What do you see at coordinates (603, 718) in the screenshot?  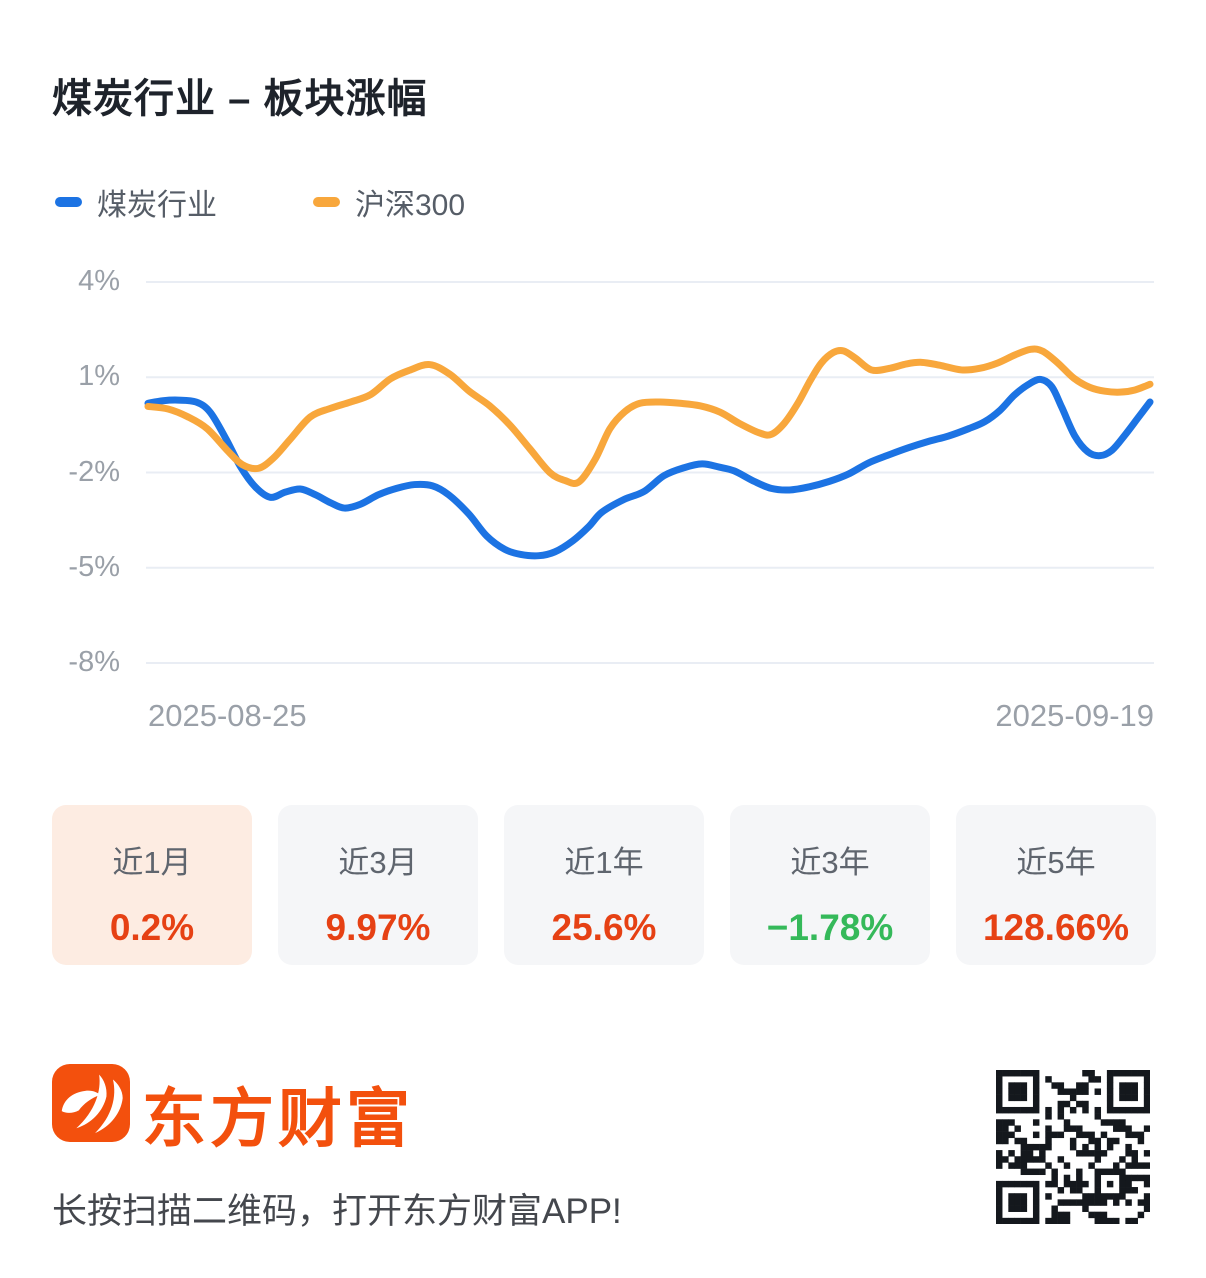 I see `x-axis: 2025-08-25 2025-09-19` at bounding box center [603, 718].